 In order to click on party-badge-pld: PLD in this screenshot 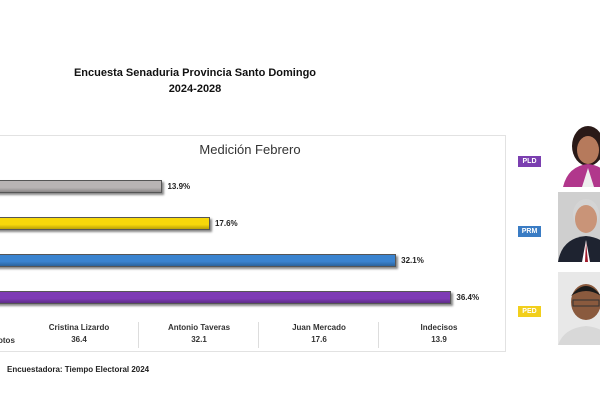, I will do `click(529, 161)`.